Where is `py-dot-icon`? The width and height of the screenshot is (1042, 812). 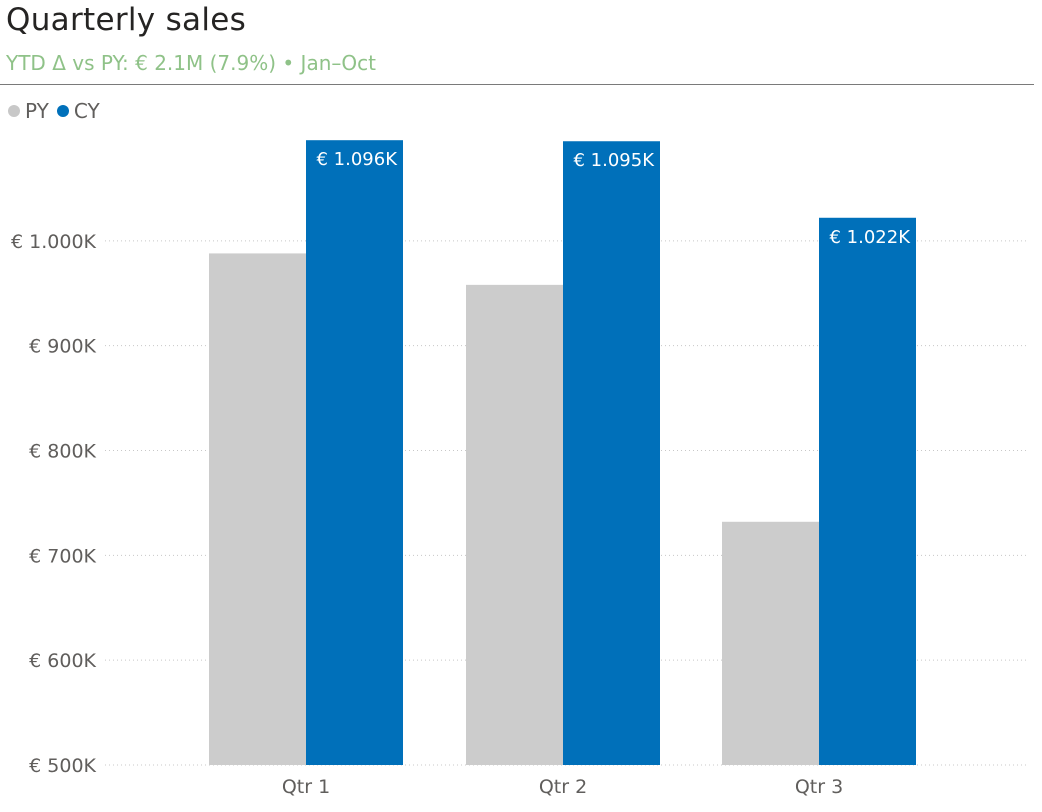
py-dot-icon is located at coordinates (14, 111).